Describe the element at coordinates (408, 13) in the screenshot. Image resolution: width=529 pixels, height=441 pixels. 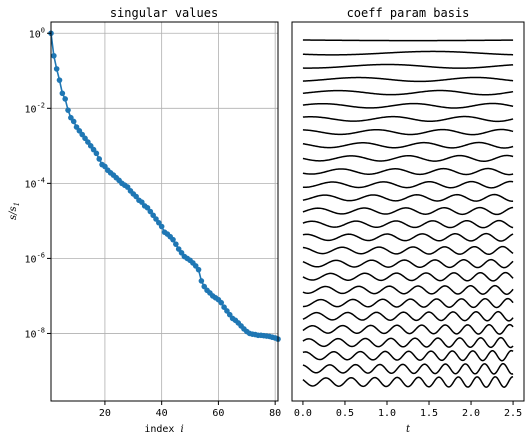
I see `right-chart-title: coeff param basis` at that location.